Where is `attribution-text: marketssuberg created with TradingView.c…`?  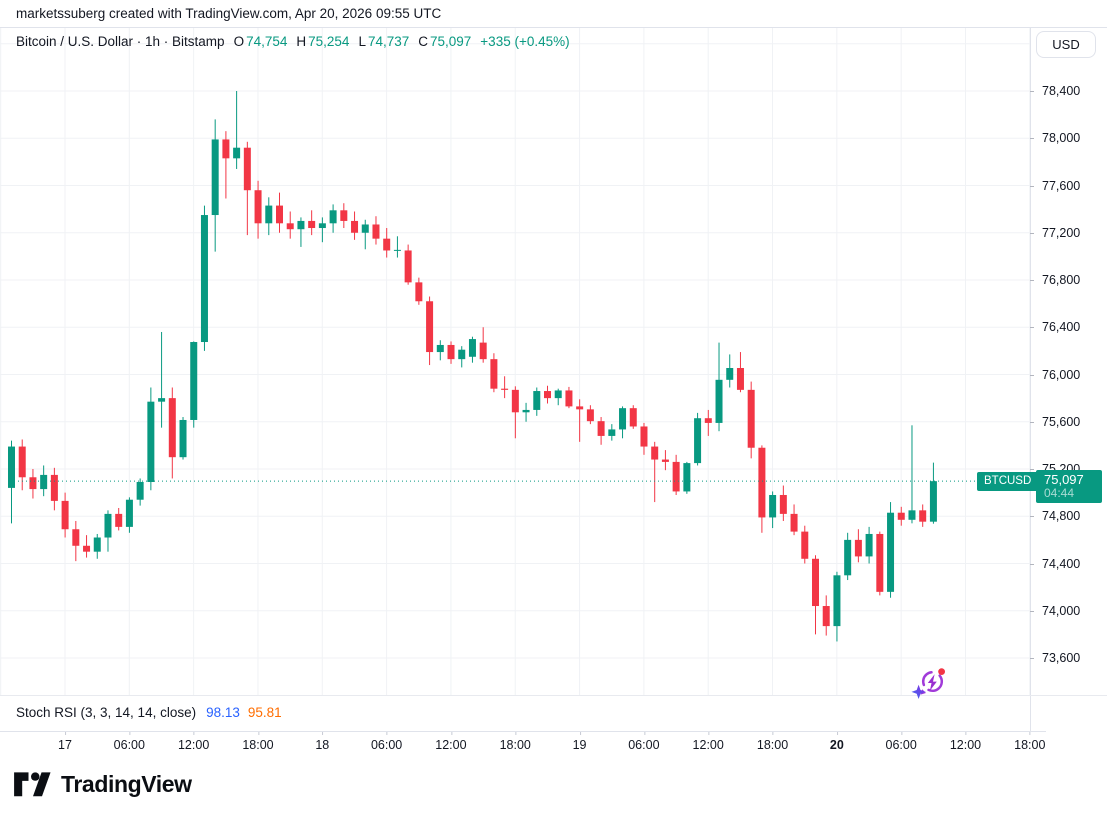
attribution-text: marketssuberg created with TradingView.c… is located at coordinates (553, 14).